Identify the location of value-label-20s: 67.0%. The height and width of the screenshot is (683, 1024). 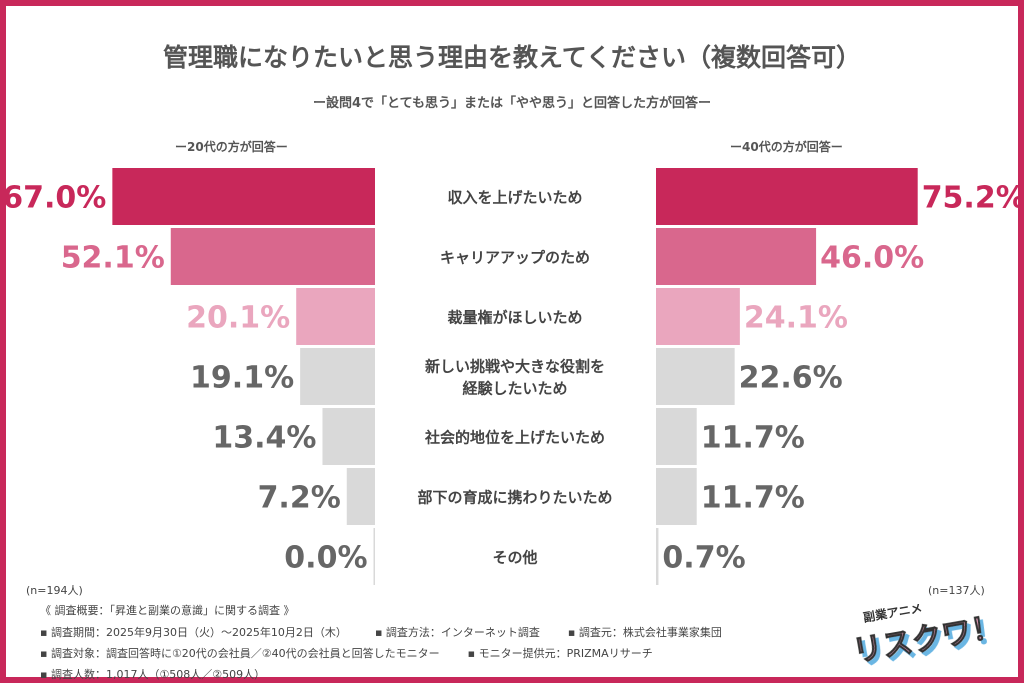
(54, 198).